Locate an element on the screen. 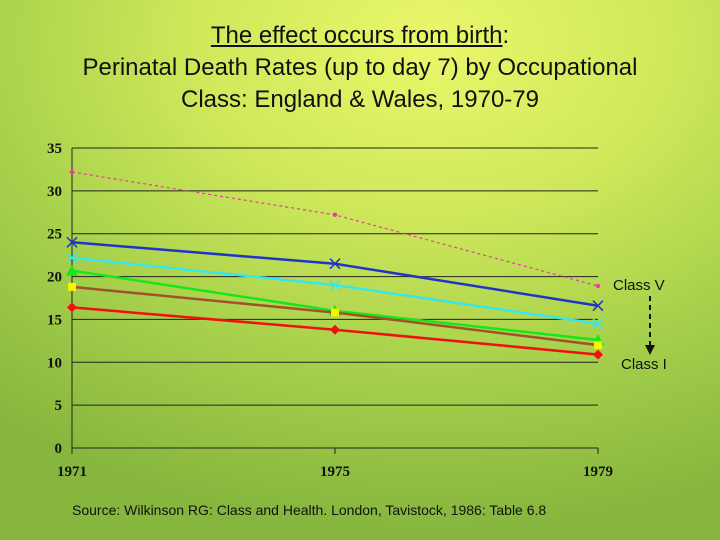 The height and width of the screenshot is (540, 720). title-suffix: : is located at coordinates (506, 35).